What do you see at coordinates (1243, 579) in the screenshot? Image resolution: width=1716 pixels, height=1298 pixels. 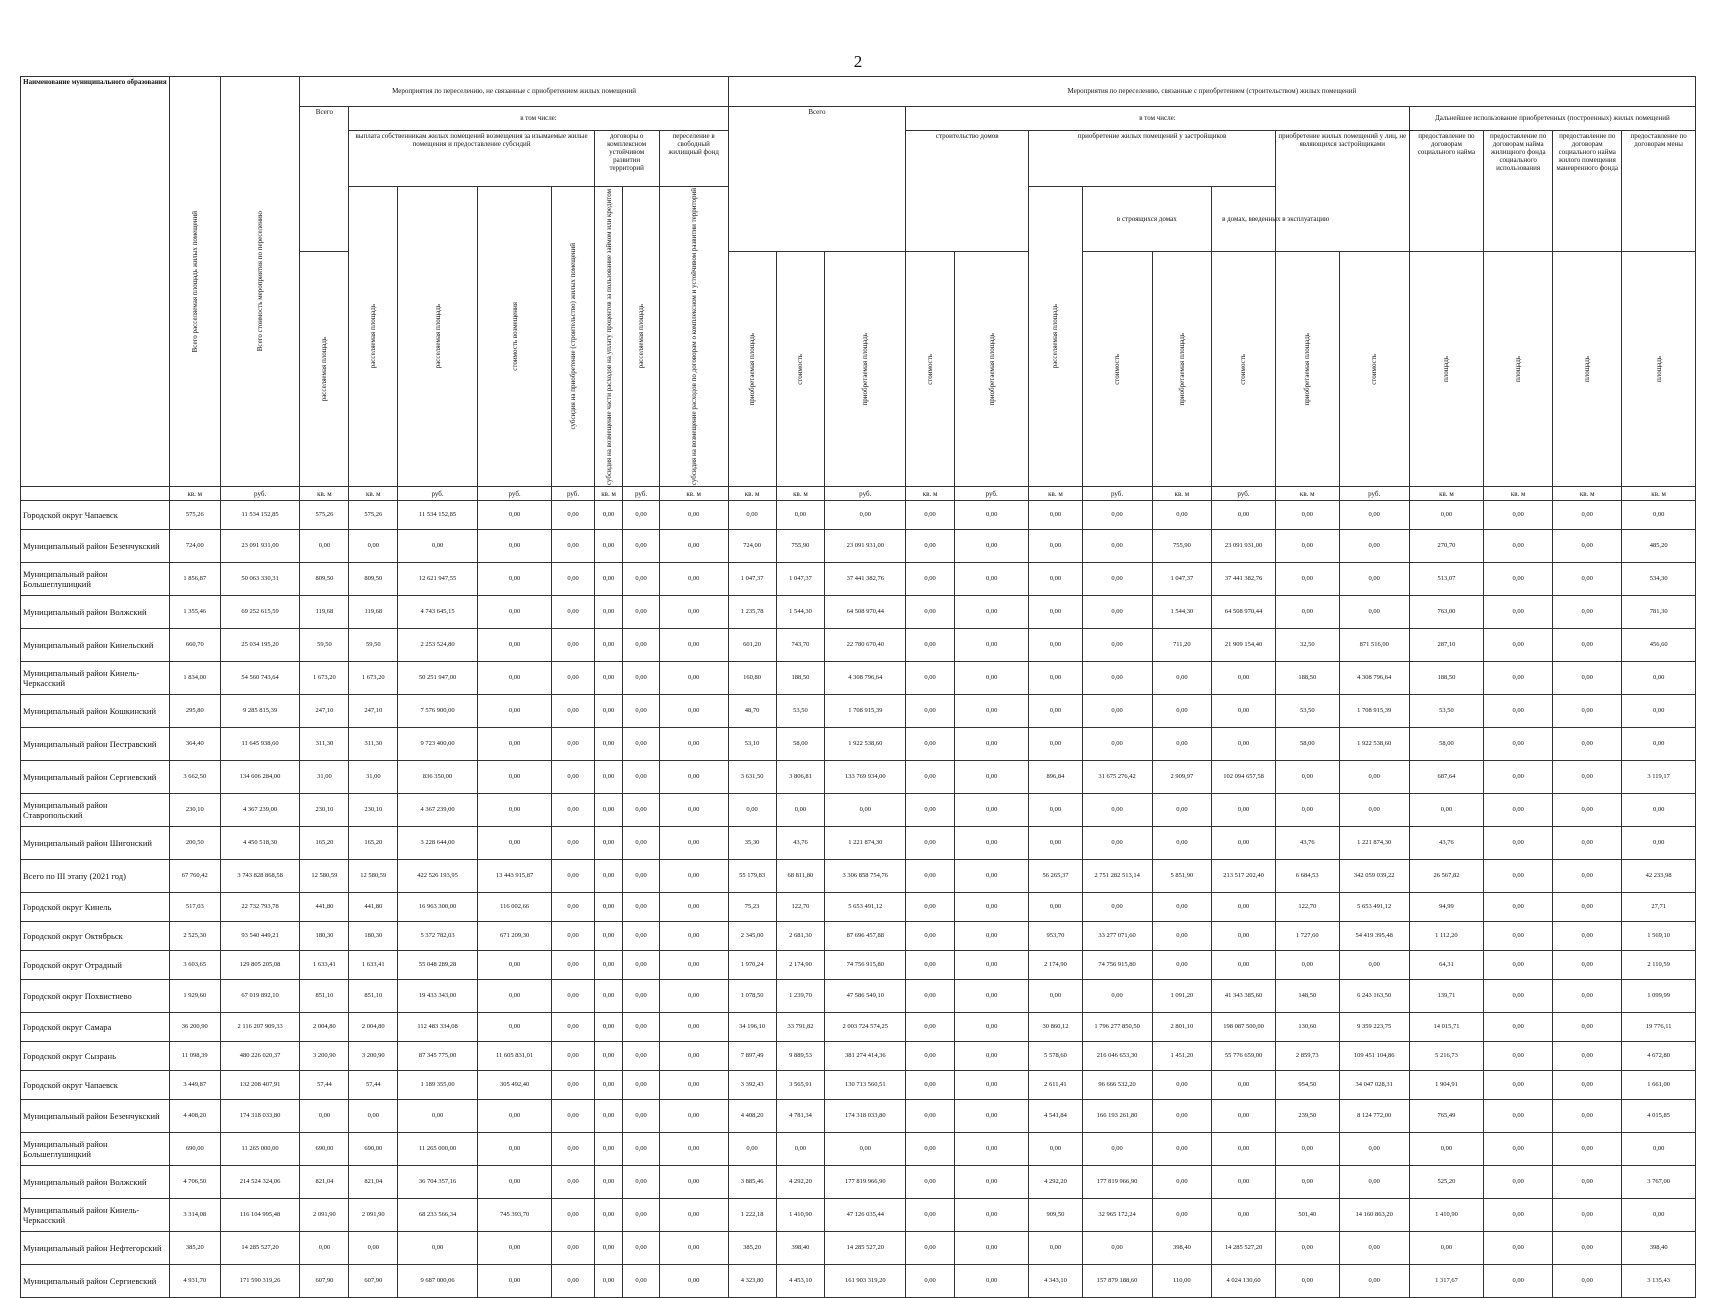 I see `table-cell: 37 441 382,76` at bounding box center [1243, 579].